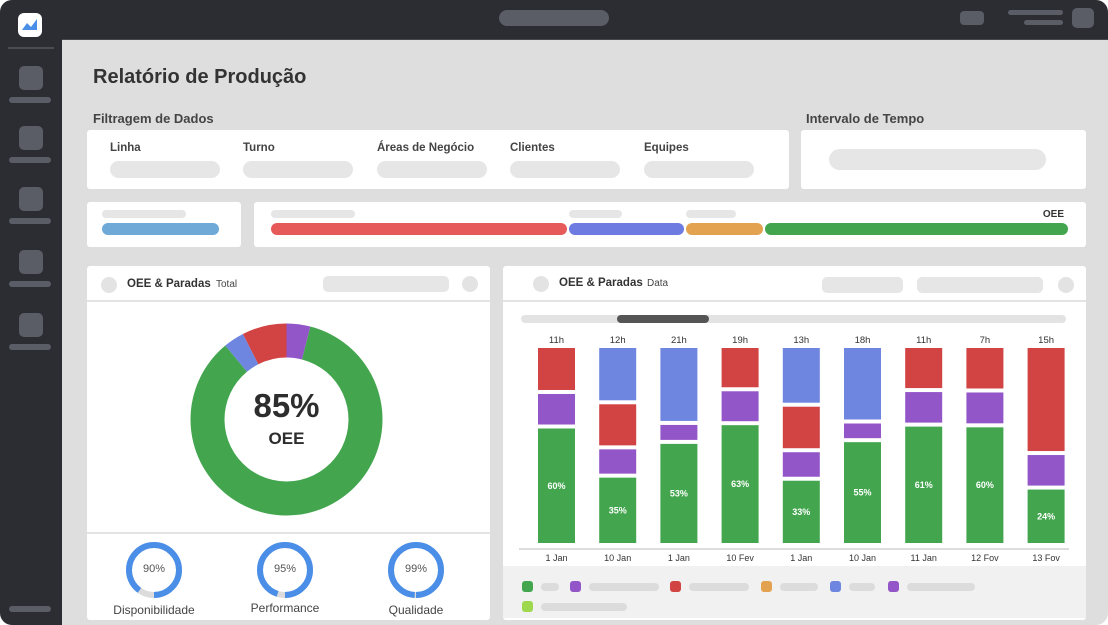 The image size is (1108, 625). What do you see at coordinates (663, 319) in the screenshot?
I see `chart-scrollbar-thumb` at bounding box center [663, 319].